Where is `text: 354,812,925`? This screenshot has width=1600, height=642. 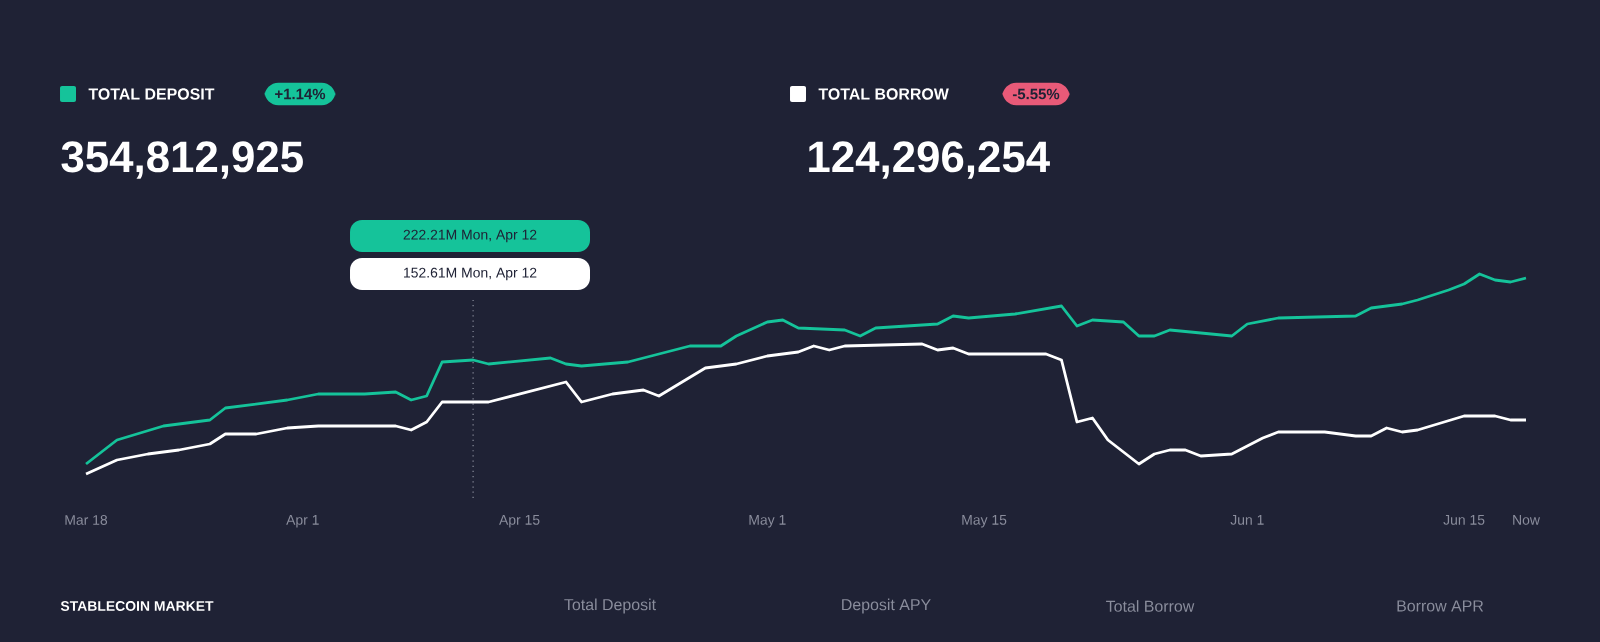
text: 354,812,925 is located at coordinates (182, 160).